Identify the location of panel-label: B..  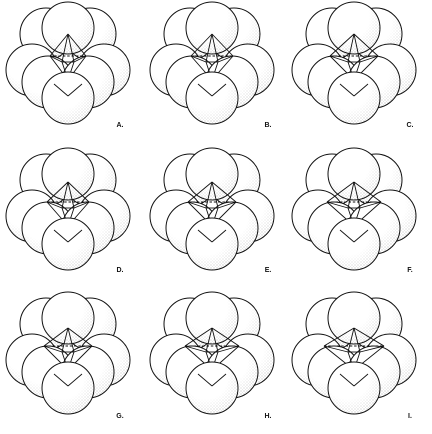
(268, 125).